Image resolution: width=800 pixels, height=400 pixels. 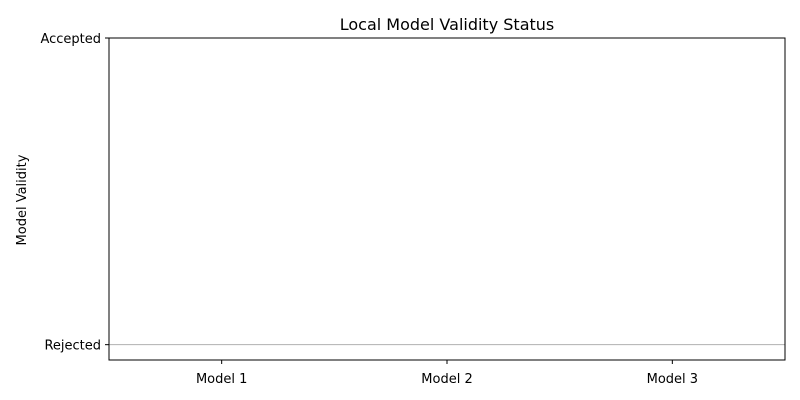 I want to click on y-axis-label: Model Validity, so click(x=22, y=199).